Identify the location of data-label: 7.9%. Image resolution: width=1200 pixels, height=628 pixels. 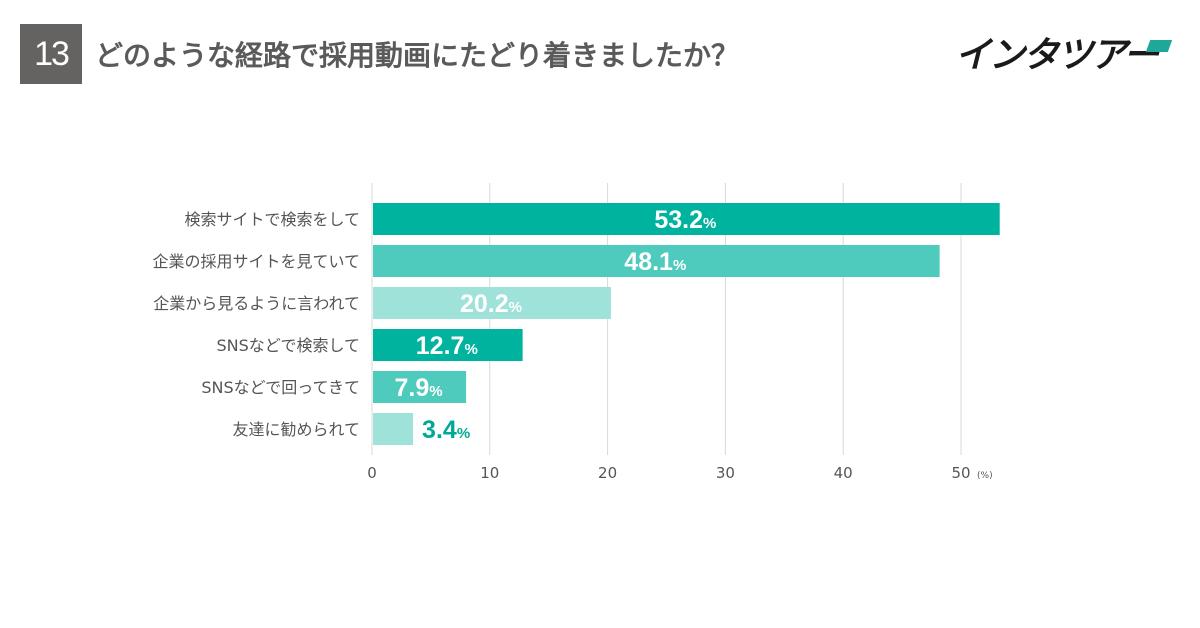
(418, 388).